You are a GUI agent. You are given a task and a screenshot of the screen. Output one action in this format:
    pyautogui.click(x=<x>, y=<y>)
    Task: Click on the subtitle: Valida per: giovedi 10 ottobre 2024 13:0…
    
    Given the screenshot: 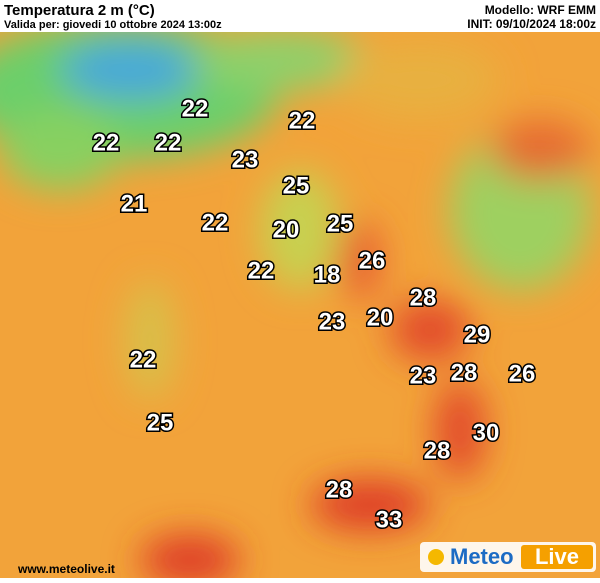 What is the action you would take?
    pyautogui.click(x=113, y=25)
    